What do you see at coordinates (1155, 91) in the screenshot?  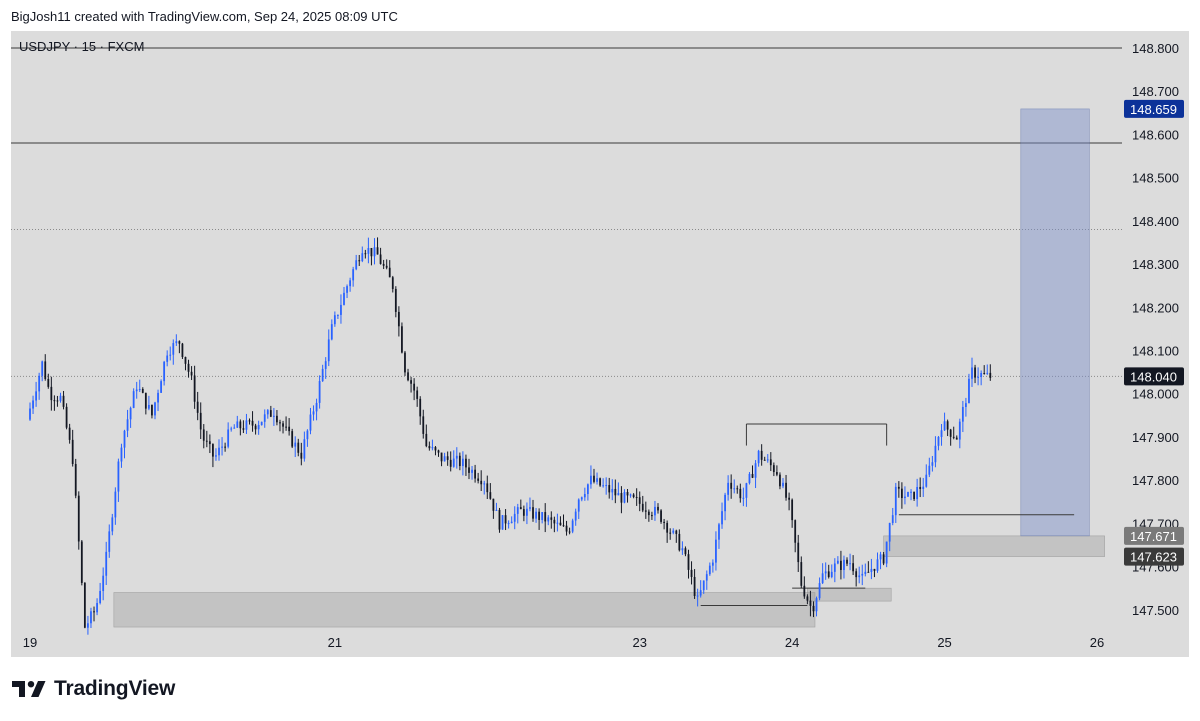 I see `price-tick-label: 148.700` at bounding box center [1155, 91].